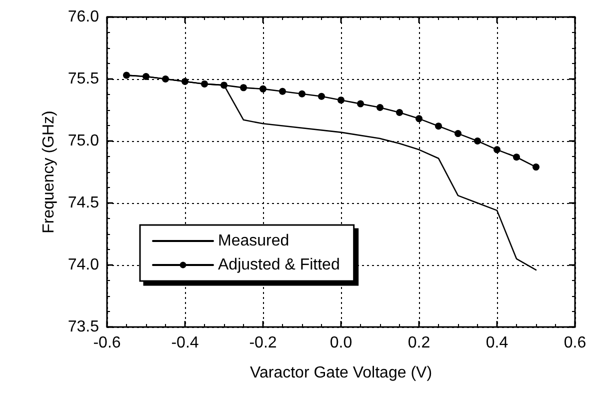 This screenshot has width=590, height=401. What do you see at coordinates (107, 343) in the screenshot?
I see `x-tick-label: -0.6` at bounding box center [107, 343].